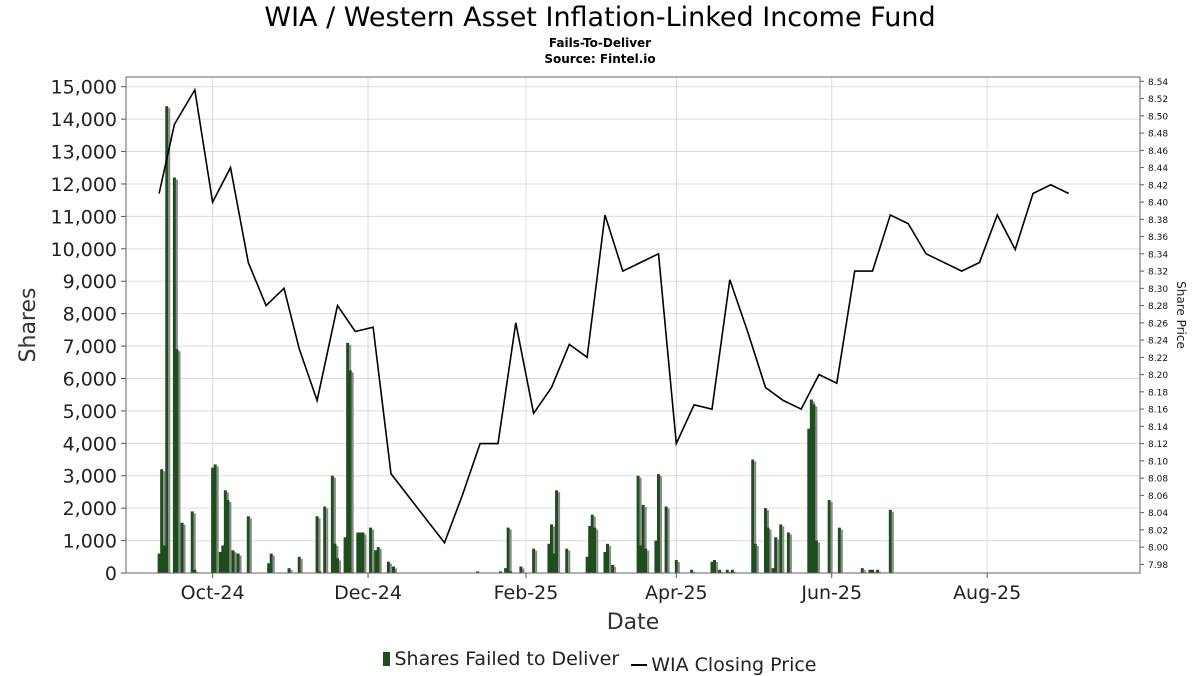 Image resolution: width=1200 pixels, height=676 pixels. I want to click on y2-tick-label-22: 8.42, so click(1158, 186).